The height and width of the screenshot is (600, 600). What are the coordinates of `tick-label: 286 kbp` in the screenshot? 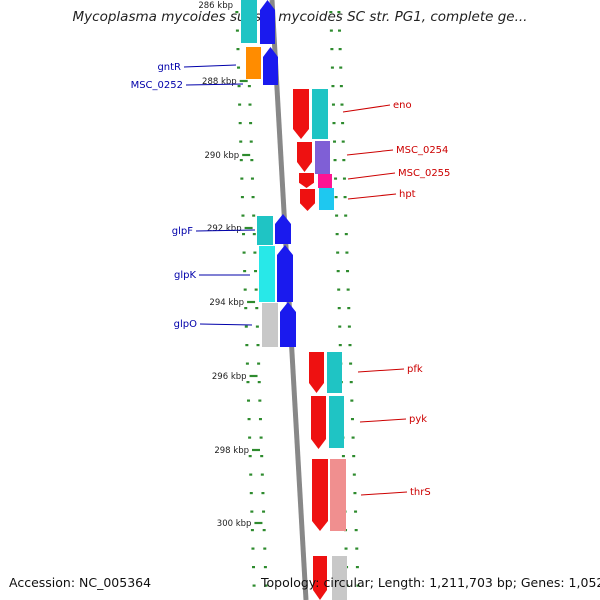 It's located at (215, 6).